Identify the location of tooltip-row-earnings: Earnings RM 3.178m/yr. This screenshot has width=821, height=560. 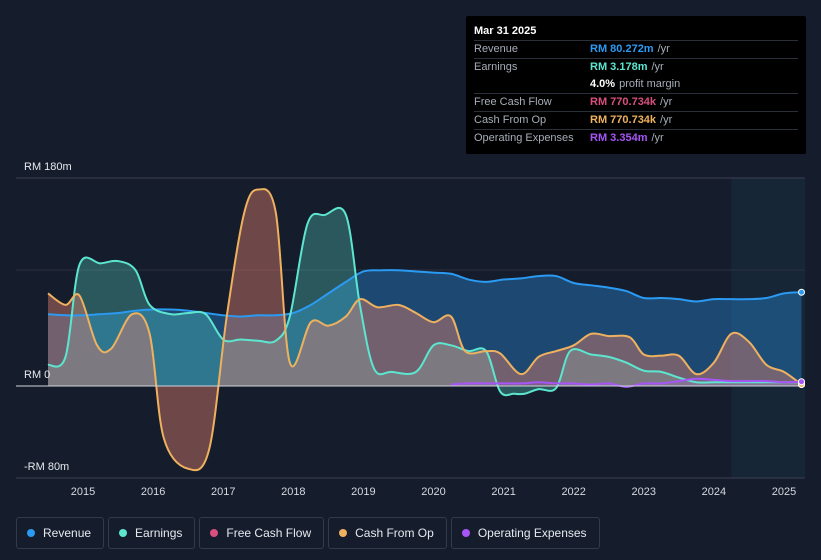
(636, 67).